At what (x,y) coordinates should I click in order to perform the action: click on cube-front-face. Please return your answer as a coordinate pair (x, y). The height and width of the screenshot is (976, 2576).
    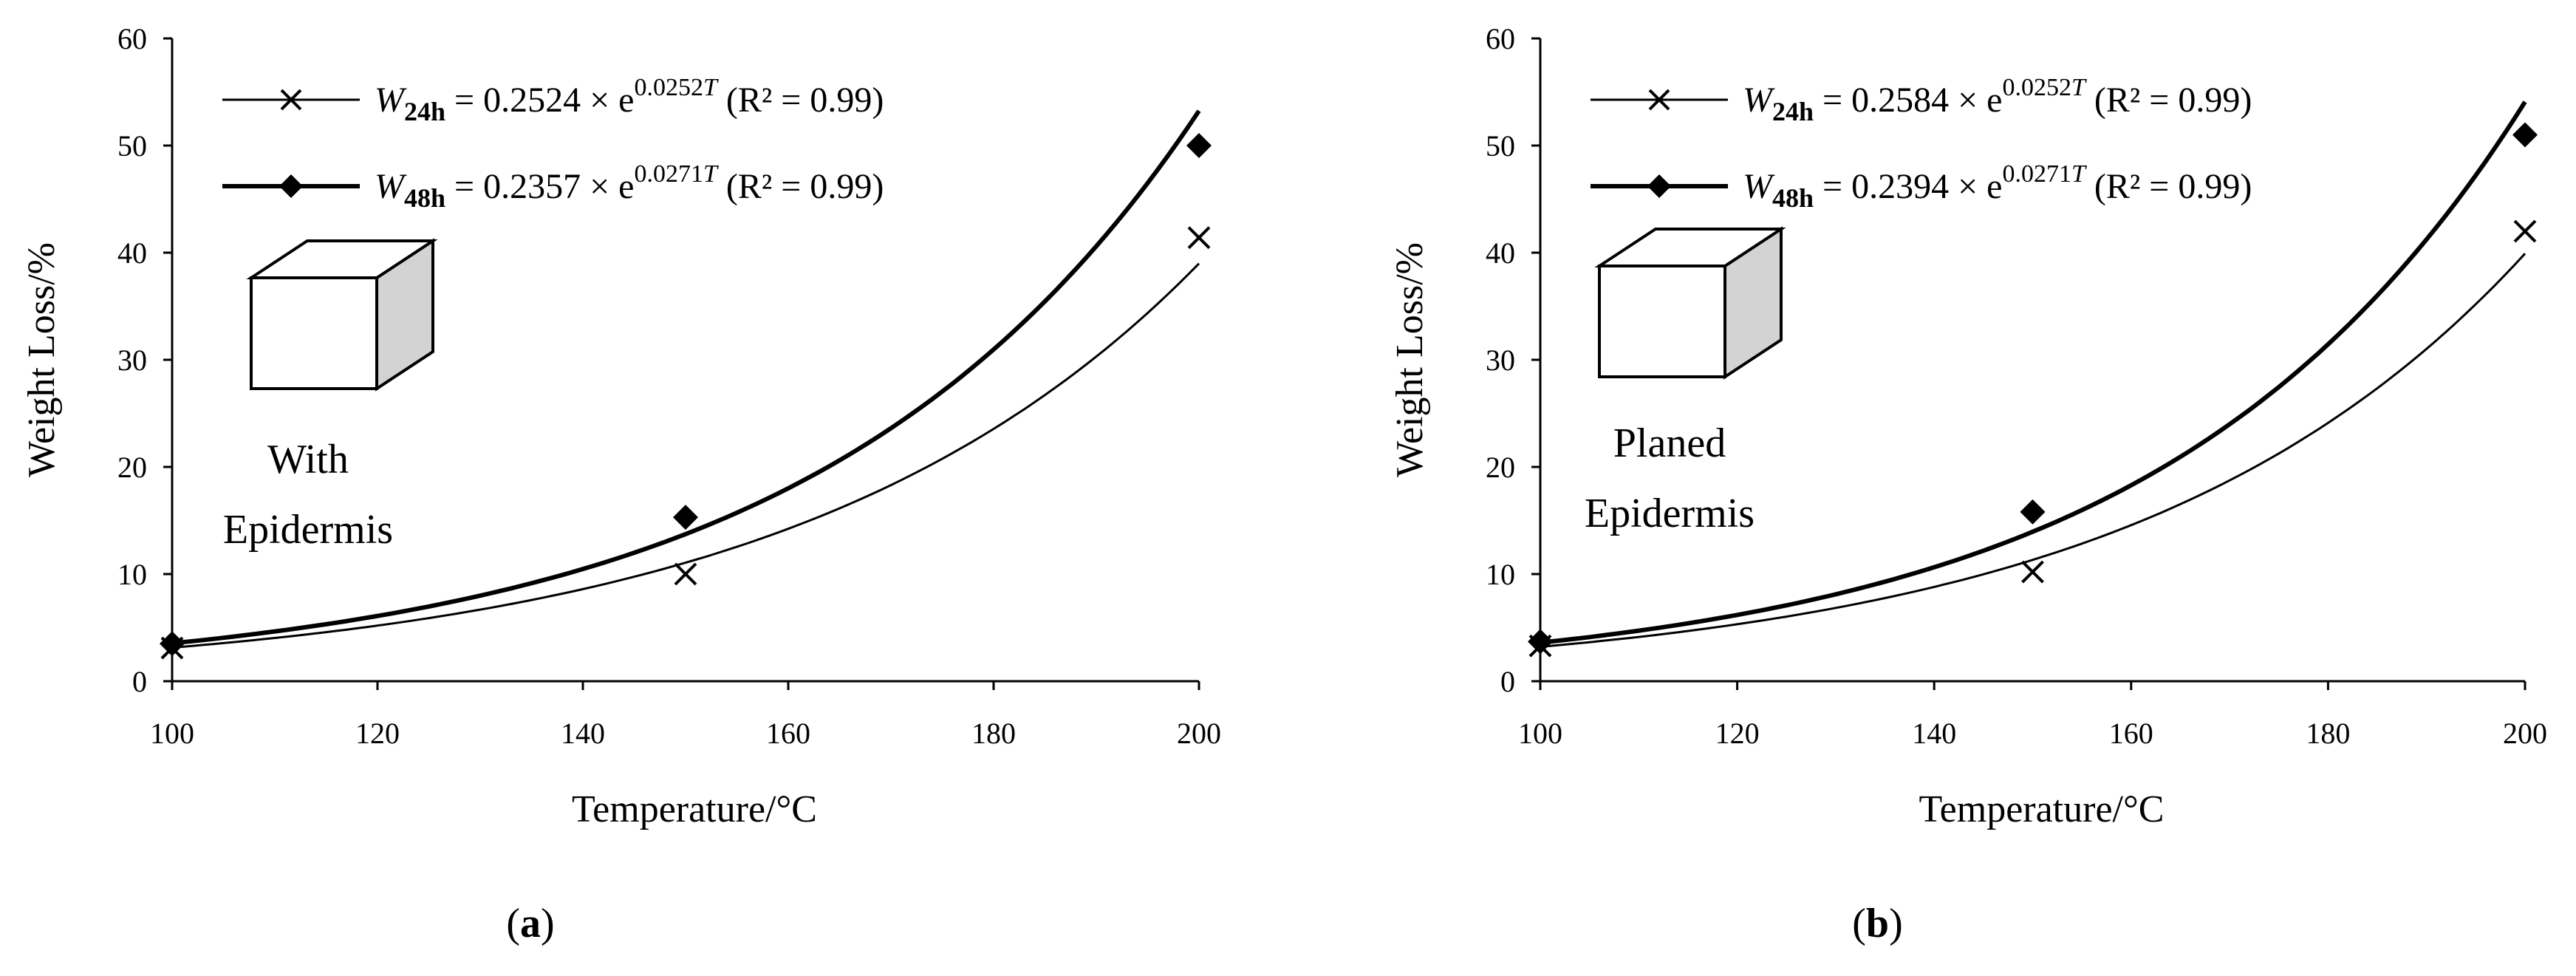
    Looking at the image, I should click on (314, 333).